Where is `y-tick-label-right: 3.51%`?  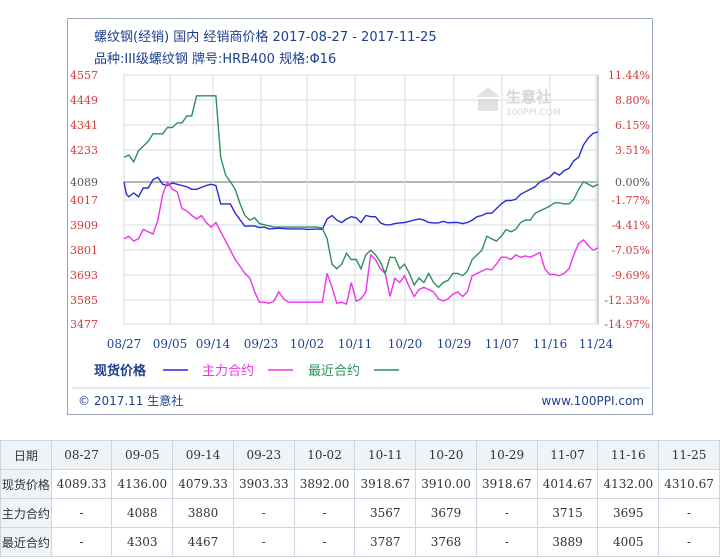 y-tick-label-right: 3.51% is located at coordinates (632, 150).